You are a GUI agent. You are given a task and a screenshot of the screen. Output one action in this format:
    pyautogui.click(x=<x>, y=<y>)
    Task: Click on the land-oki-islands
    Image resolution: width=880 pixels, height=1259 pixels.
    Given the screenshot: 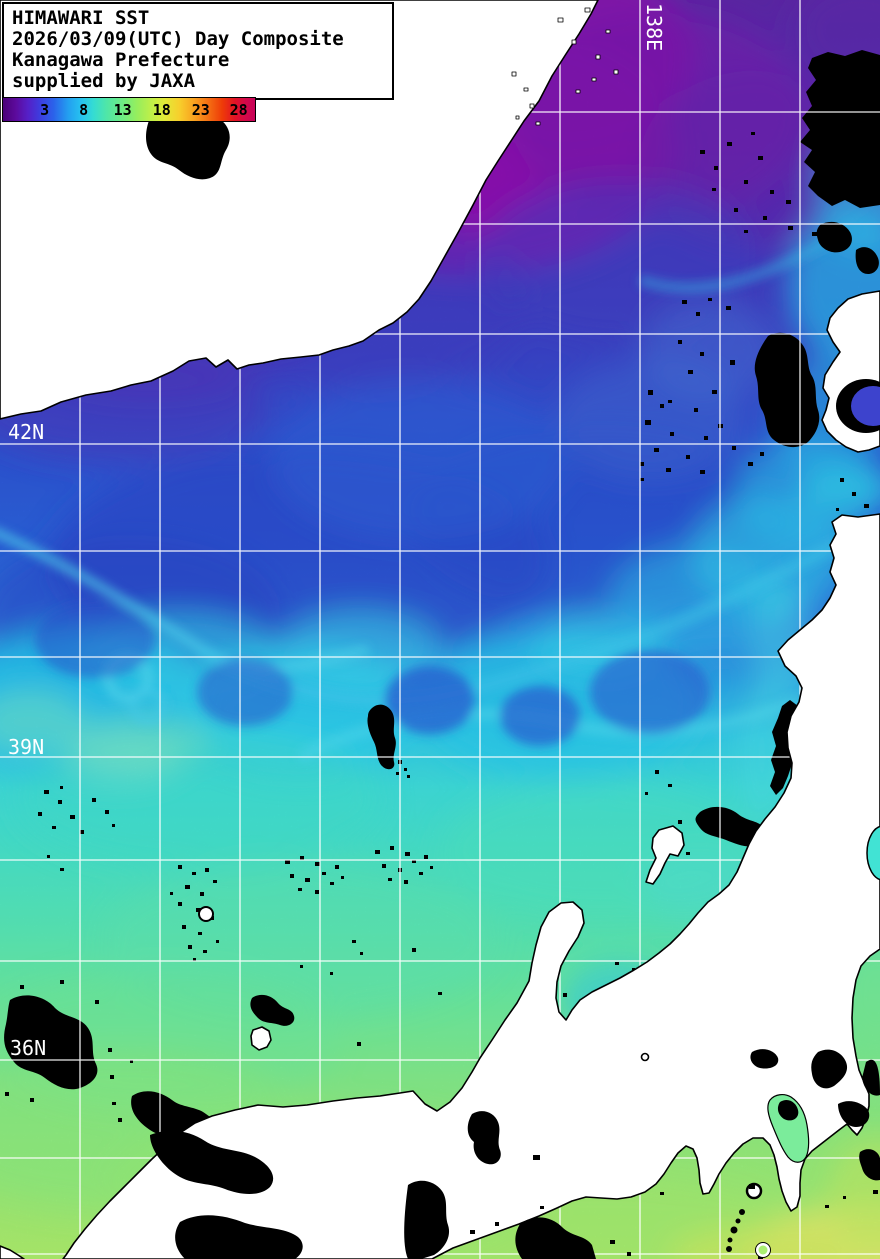 What is the action you would take?
    pyautogui.click(x=261, y=1038)
    